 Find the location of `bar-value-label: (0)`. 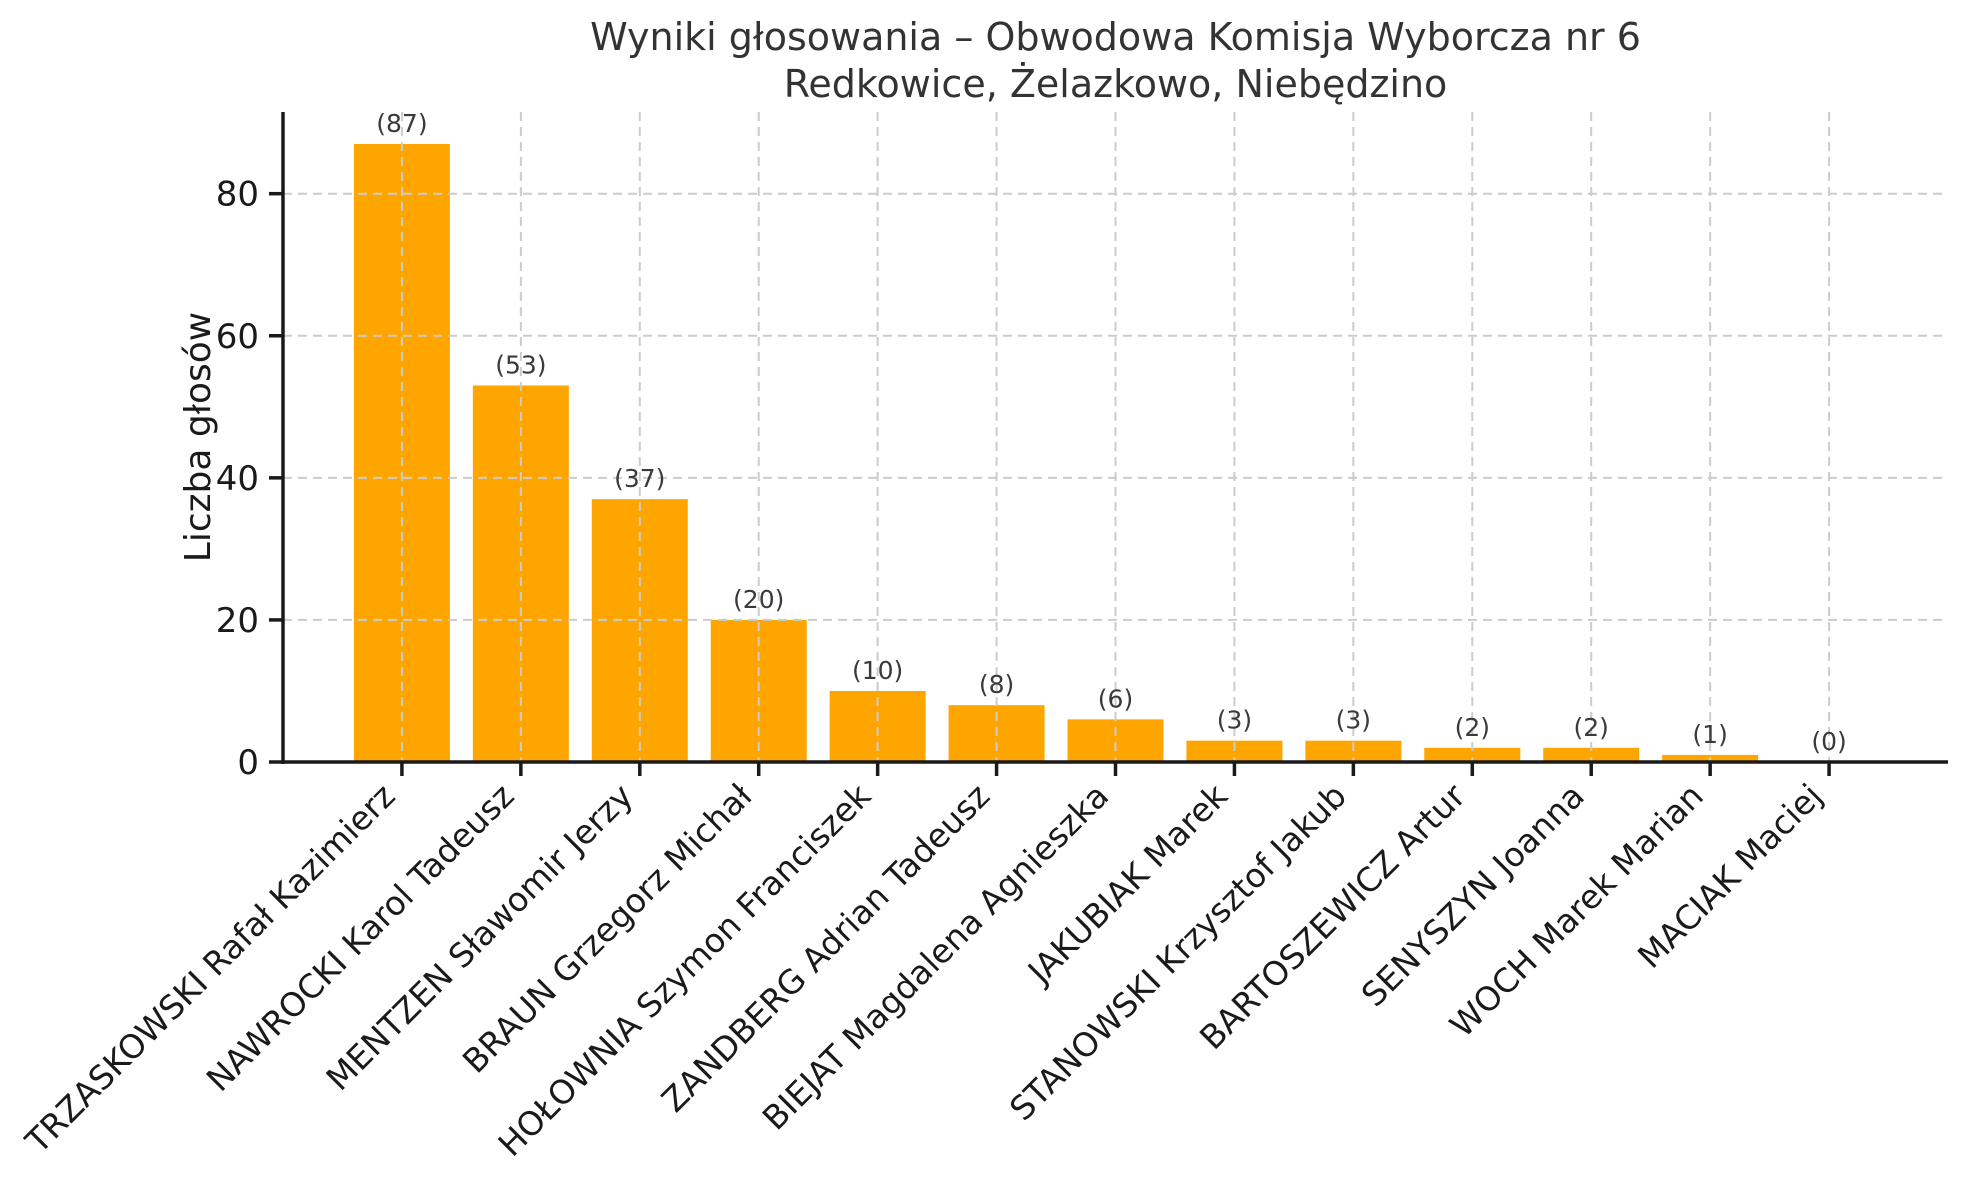

bar-value-label: (0) is located at coordinates (1828, 741).